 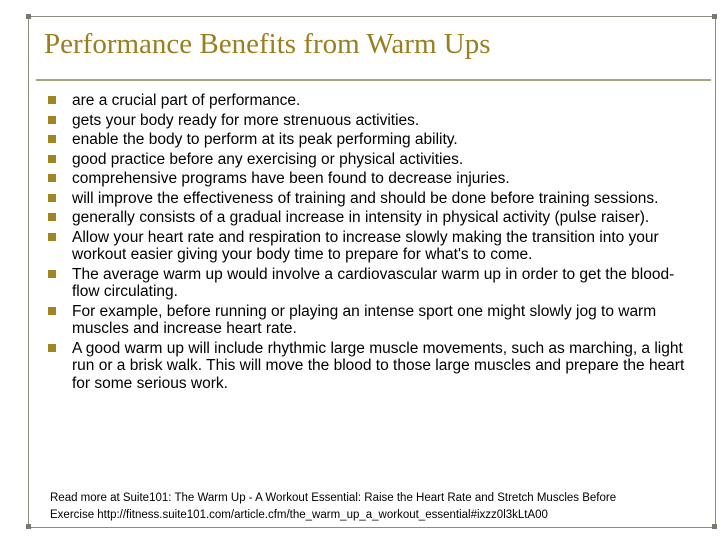 I want to click on bullet-item: are a crucial part of performance., so click(x=366, y=101).